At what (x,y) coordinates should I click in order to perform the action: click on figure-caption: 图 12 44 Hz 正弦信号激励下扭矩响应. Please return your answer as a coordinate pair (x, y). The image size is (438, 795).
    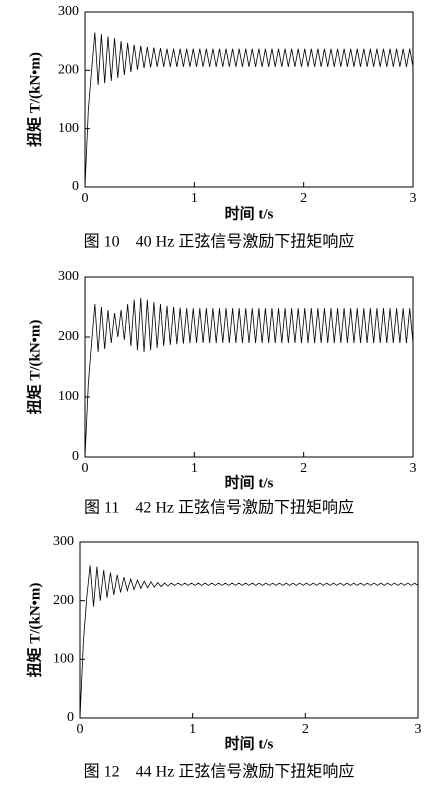
    Looking at the image, I should click on (219, 771).